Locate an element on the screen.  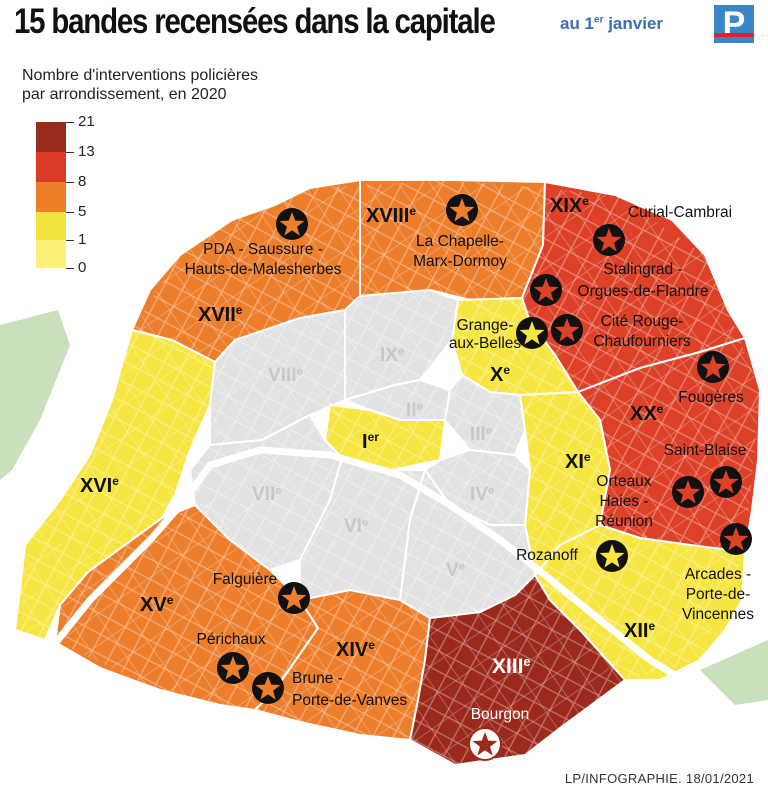
gang-name-line: Porte-de- is located at coordinates (718, 594).